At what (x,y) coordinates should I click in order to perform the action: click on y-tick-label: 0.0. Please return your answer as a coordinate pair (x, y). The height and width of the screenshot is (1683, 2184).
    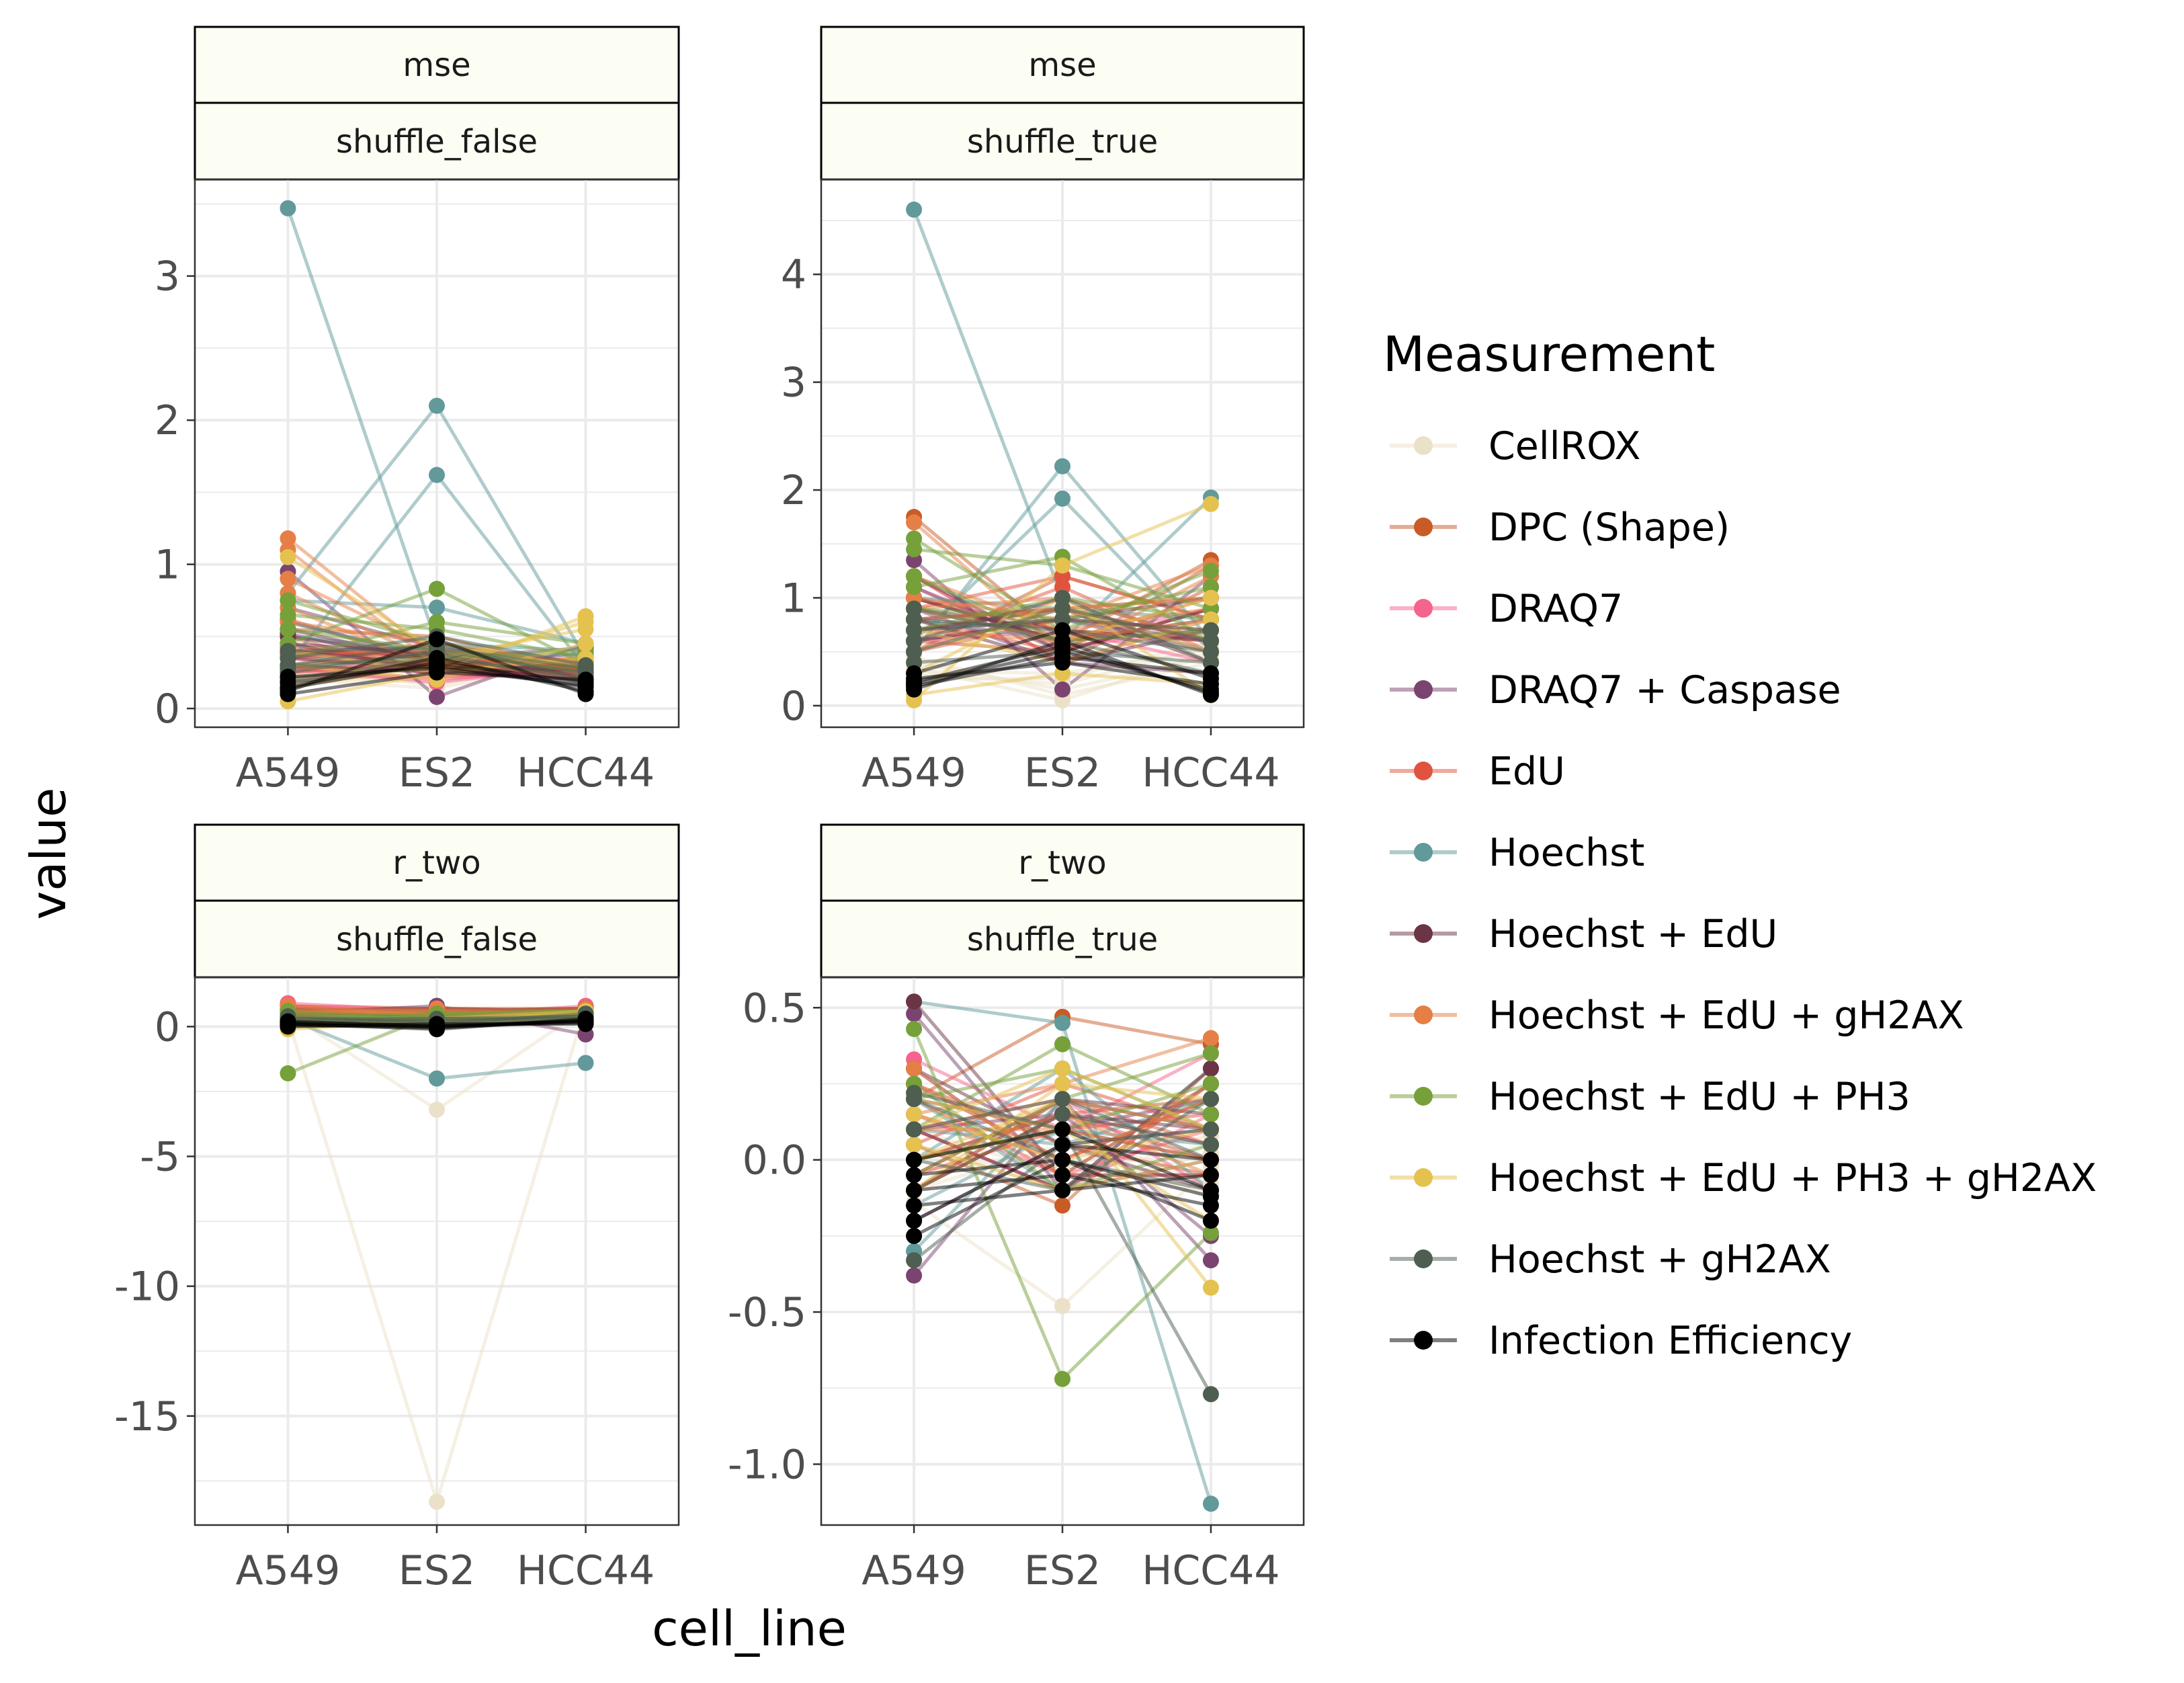
    Looking at the image, I should click on (775, 1160).